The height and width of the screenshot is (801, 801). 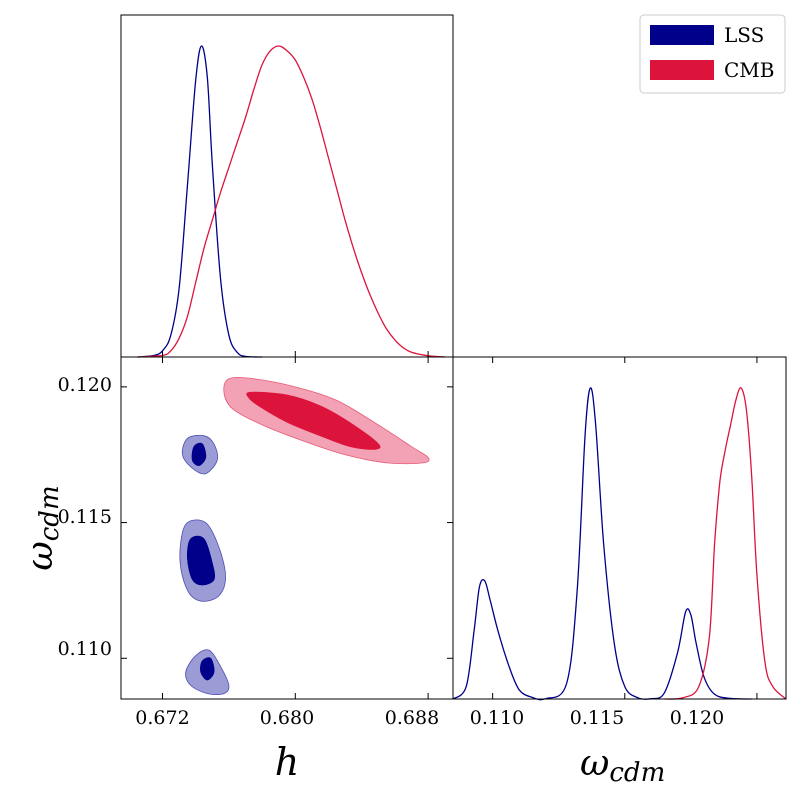 I want to click on omega-y-tick-label: 0.120, so click(x=85, y=385).